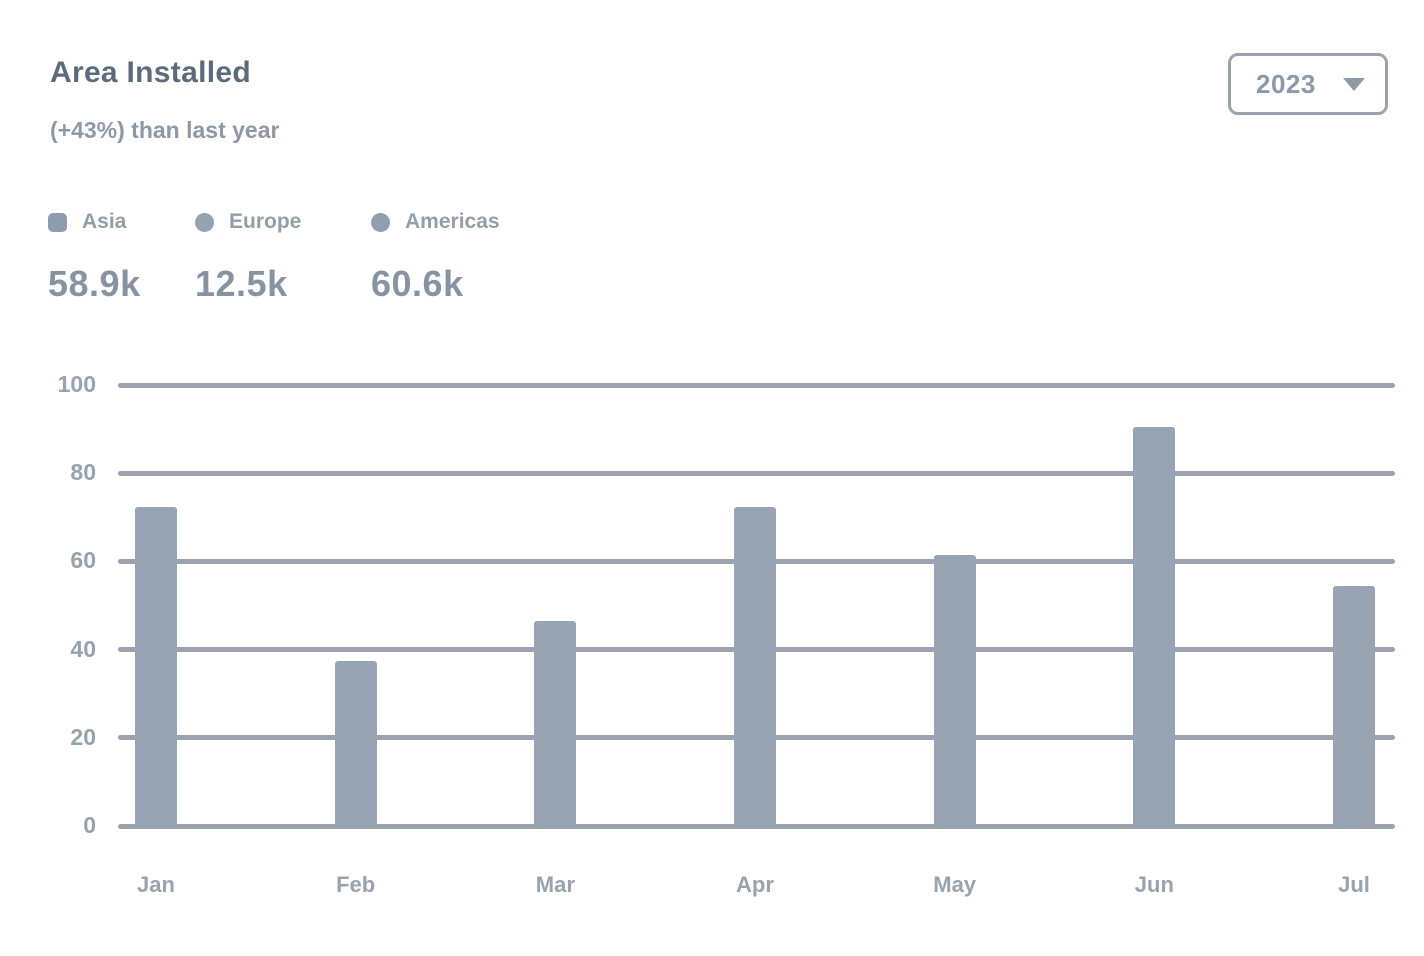 The image size is (1424, 956). Describe the element at coordinates (156, 667) in the screenshot. I see `bar-jan` at that location.